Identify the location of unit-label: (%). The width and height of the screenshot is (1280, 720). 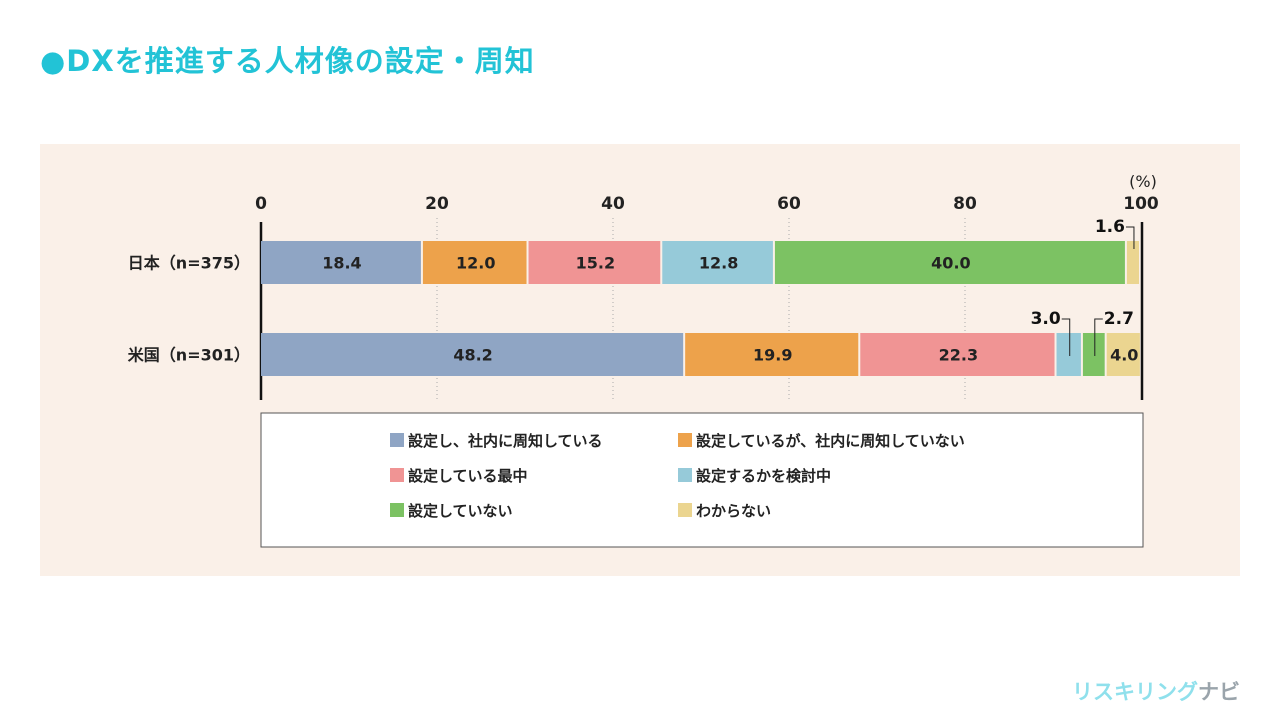
(1143, 181).